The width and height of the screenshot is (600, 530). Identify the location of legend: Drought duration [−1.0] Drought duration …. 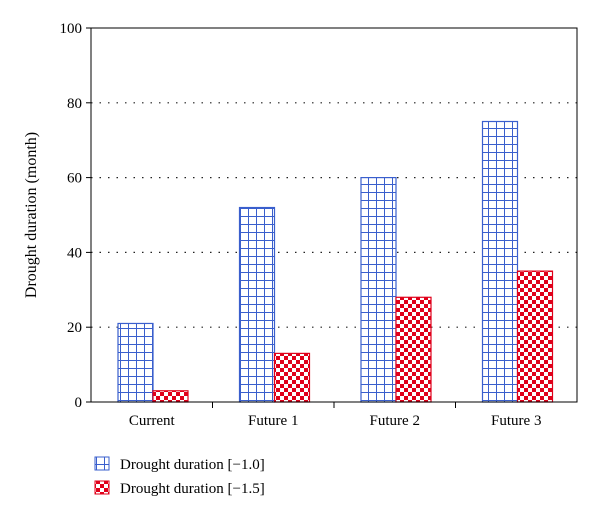
(179, 476).